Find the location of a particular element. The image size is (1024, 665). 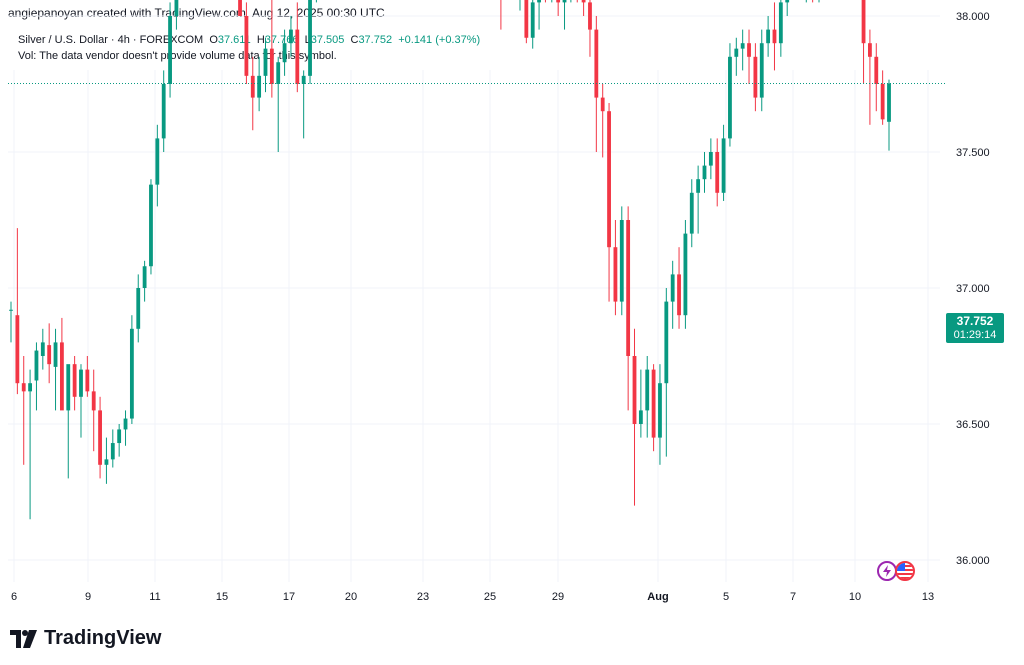

lightning-icon is located at coordinates (887, 571).